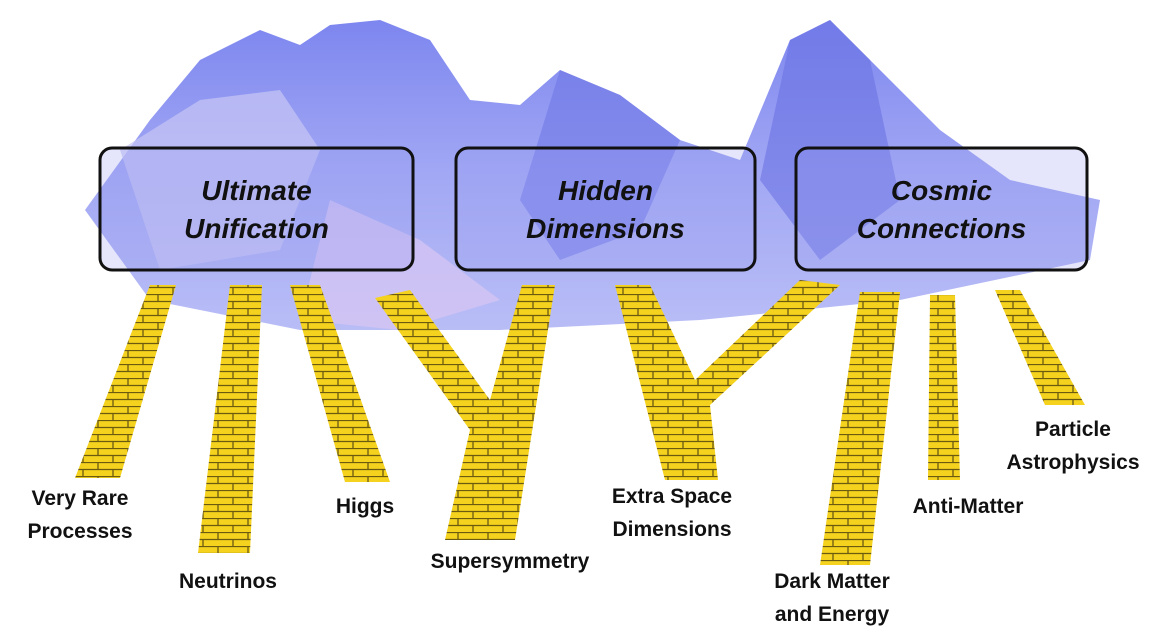 This screenshot has height=626, width=1171. I want to click on box-label: Dimensions, so click(605, 228).